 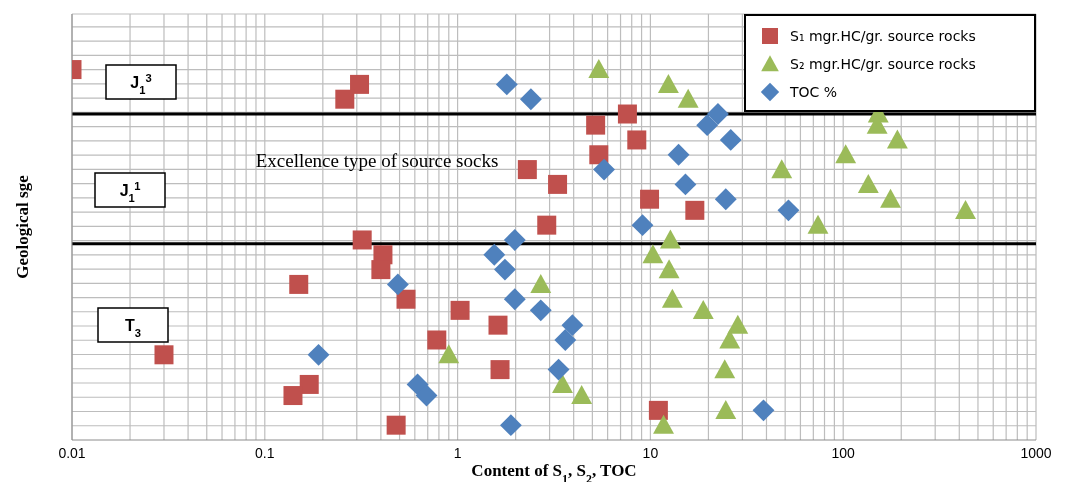 I want to click on x-tick-label: 0.01, so click(x=72, y=452).